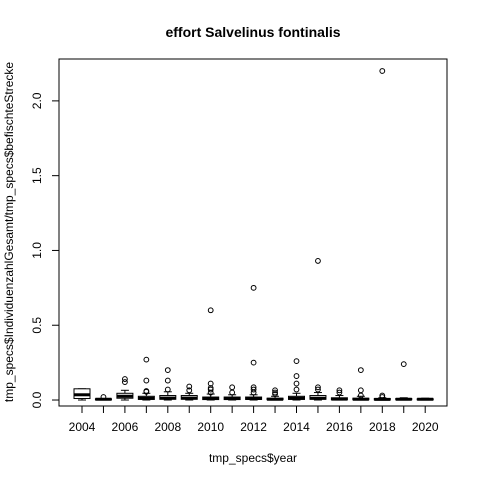 The height and width of the screenshot is (480, 480). What do you see at coordinates (275, 394) in the screenshot?
I see `box-2013` at bounding box center [275, 394].